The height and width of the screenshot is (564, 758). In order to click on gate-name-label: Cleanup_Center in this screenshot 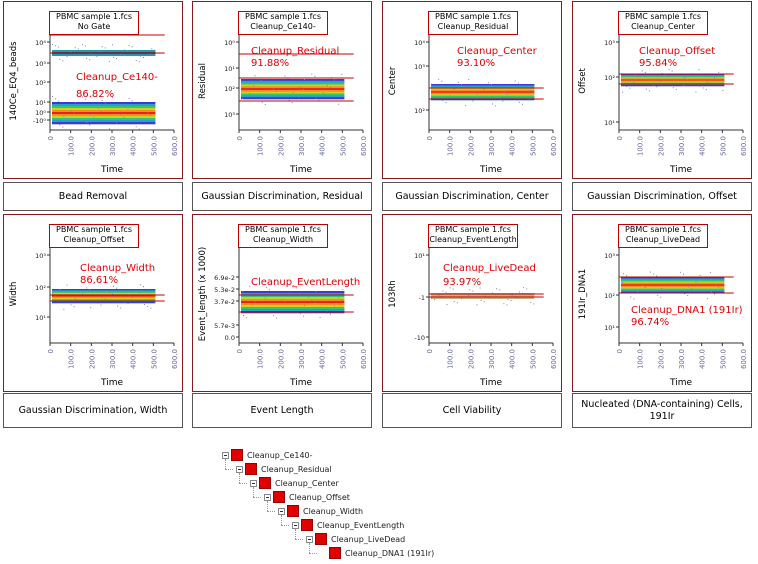, I will do `click(497, 51)`.